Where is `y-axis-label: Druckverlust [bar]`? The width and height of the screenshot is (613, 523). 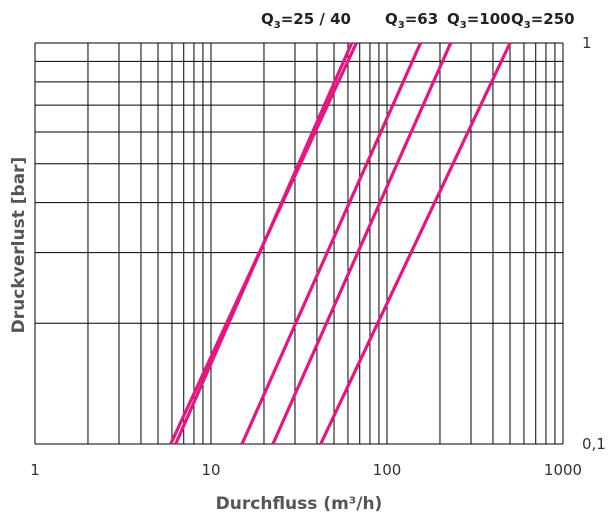 y-axis-label: Druckverlust [bar] is located at coordinates (19, 245).